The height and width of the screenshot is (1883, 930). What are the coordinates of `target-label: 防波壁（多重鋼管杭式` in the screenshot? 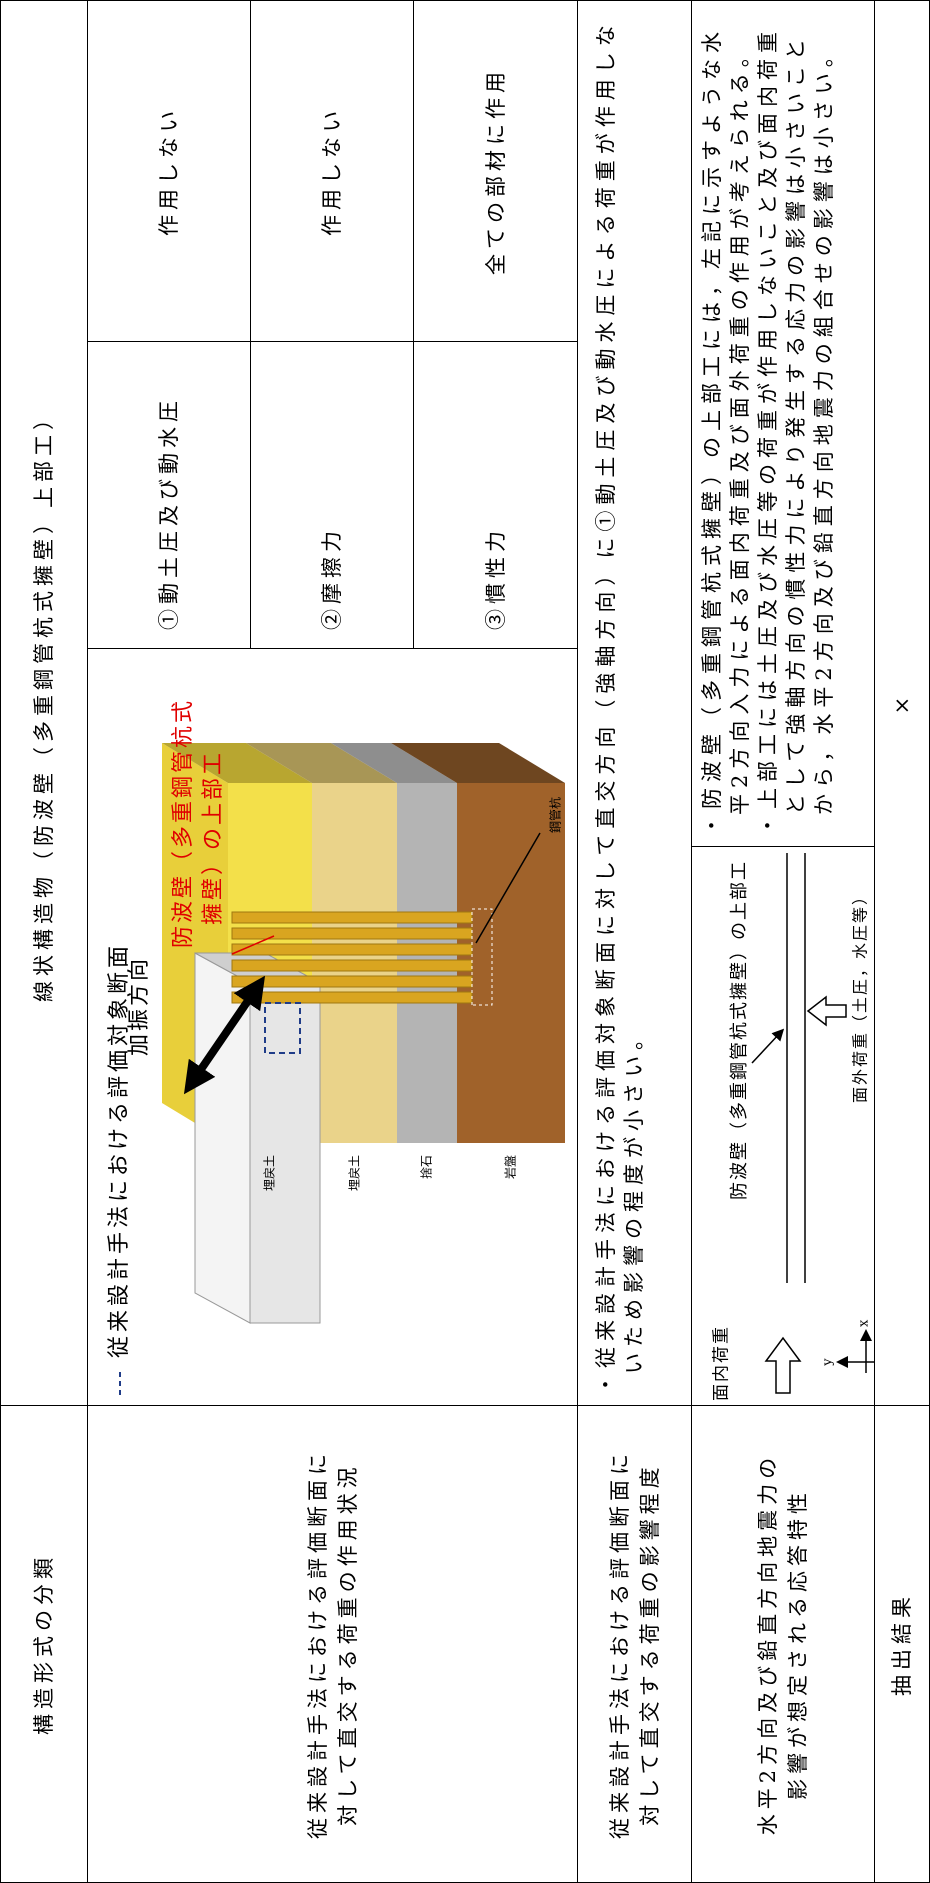 It's located at (183, 823).